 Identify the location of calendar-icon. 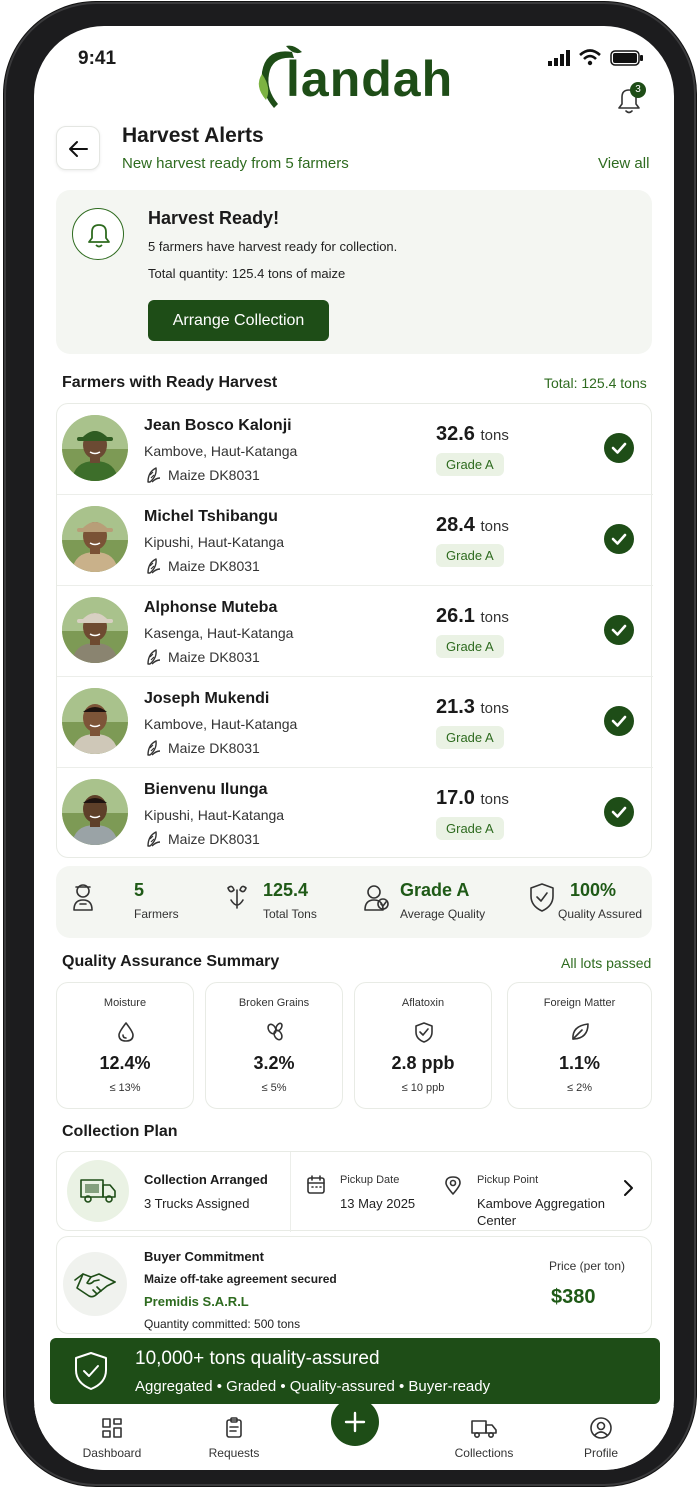
(316, 1187).